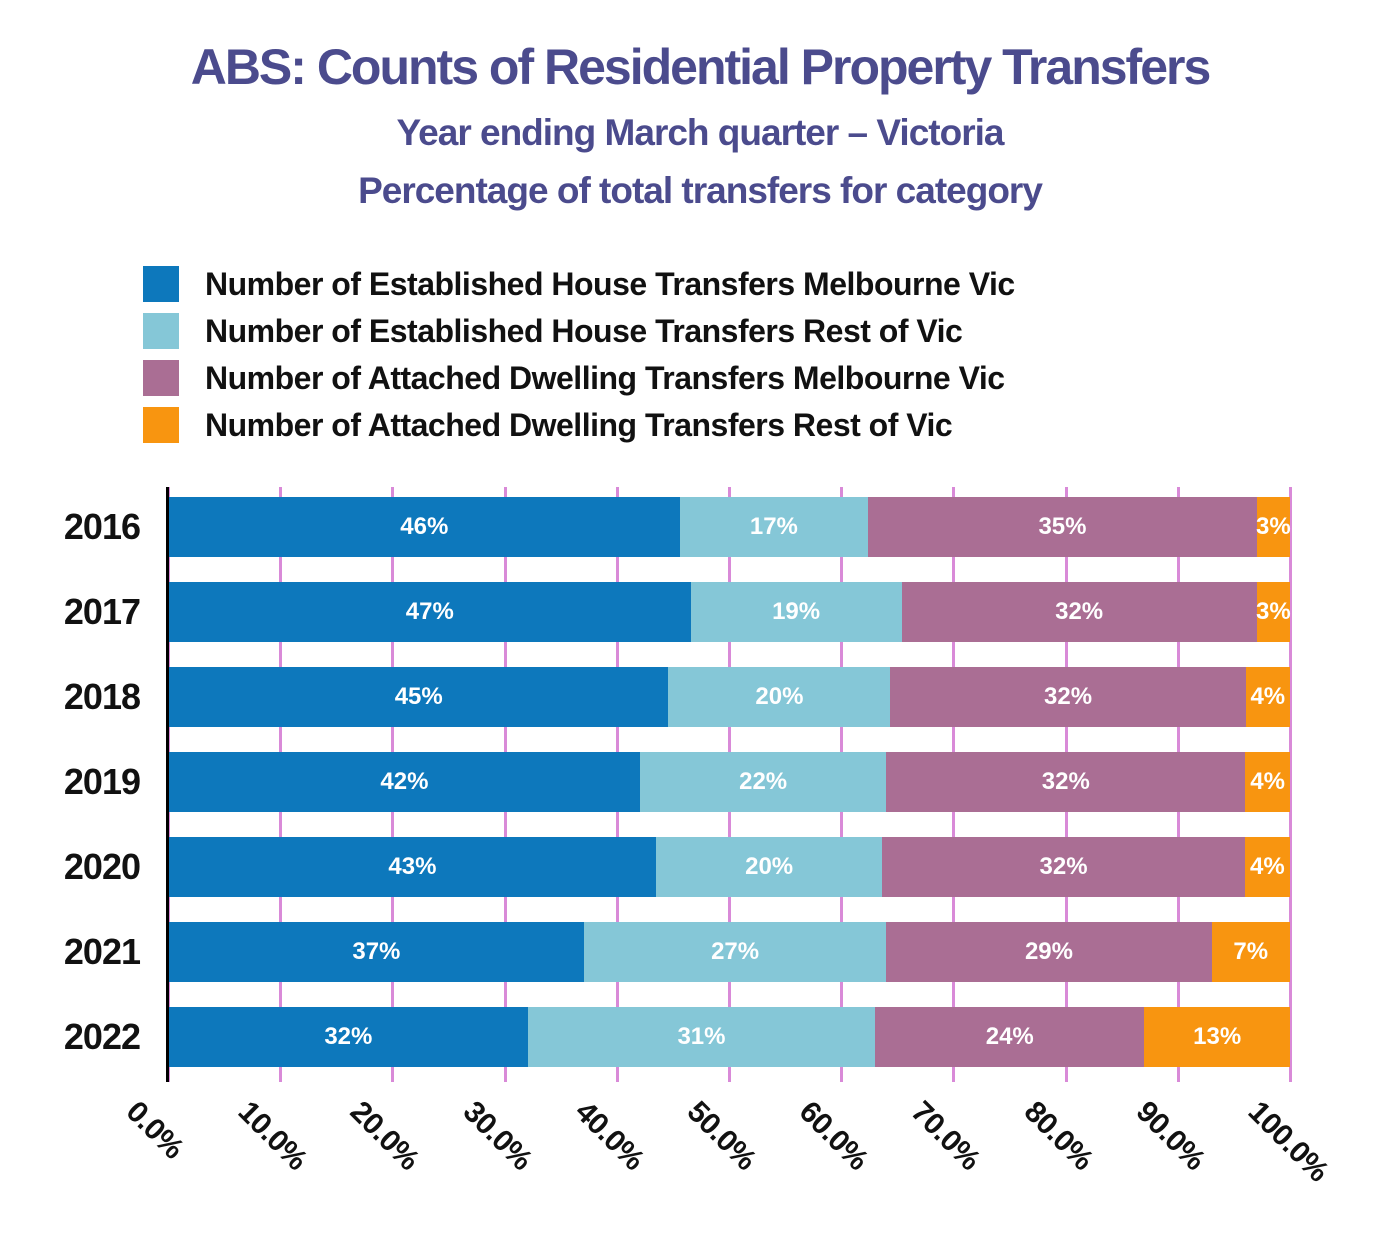 This screenshot has height=1250, width=1400. What do you see at coordinates (102, 781) in the screenshot?
I see `year-label: 2019` at bounding box center [102, 781].